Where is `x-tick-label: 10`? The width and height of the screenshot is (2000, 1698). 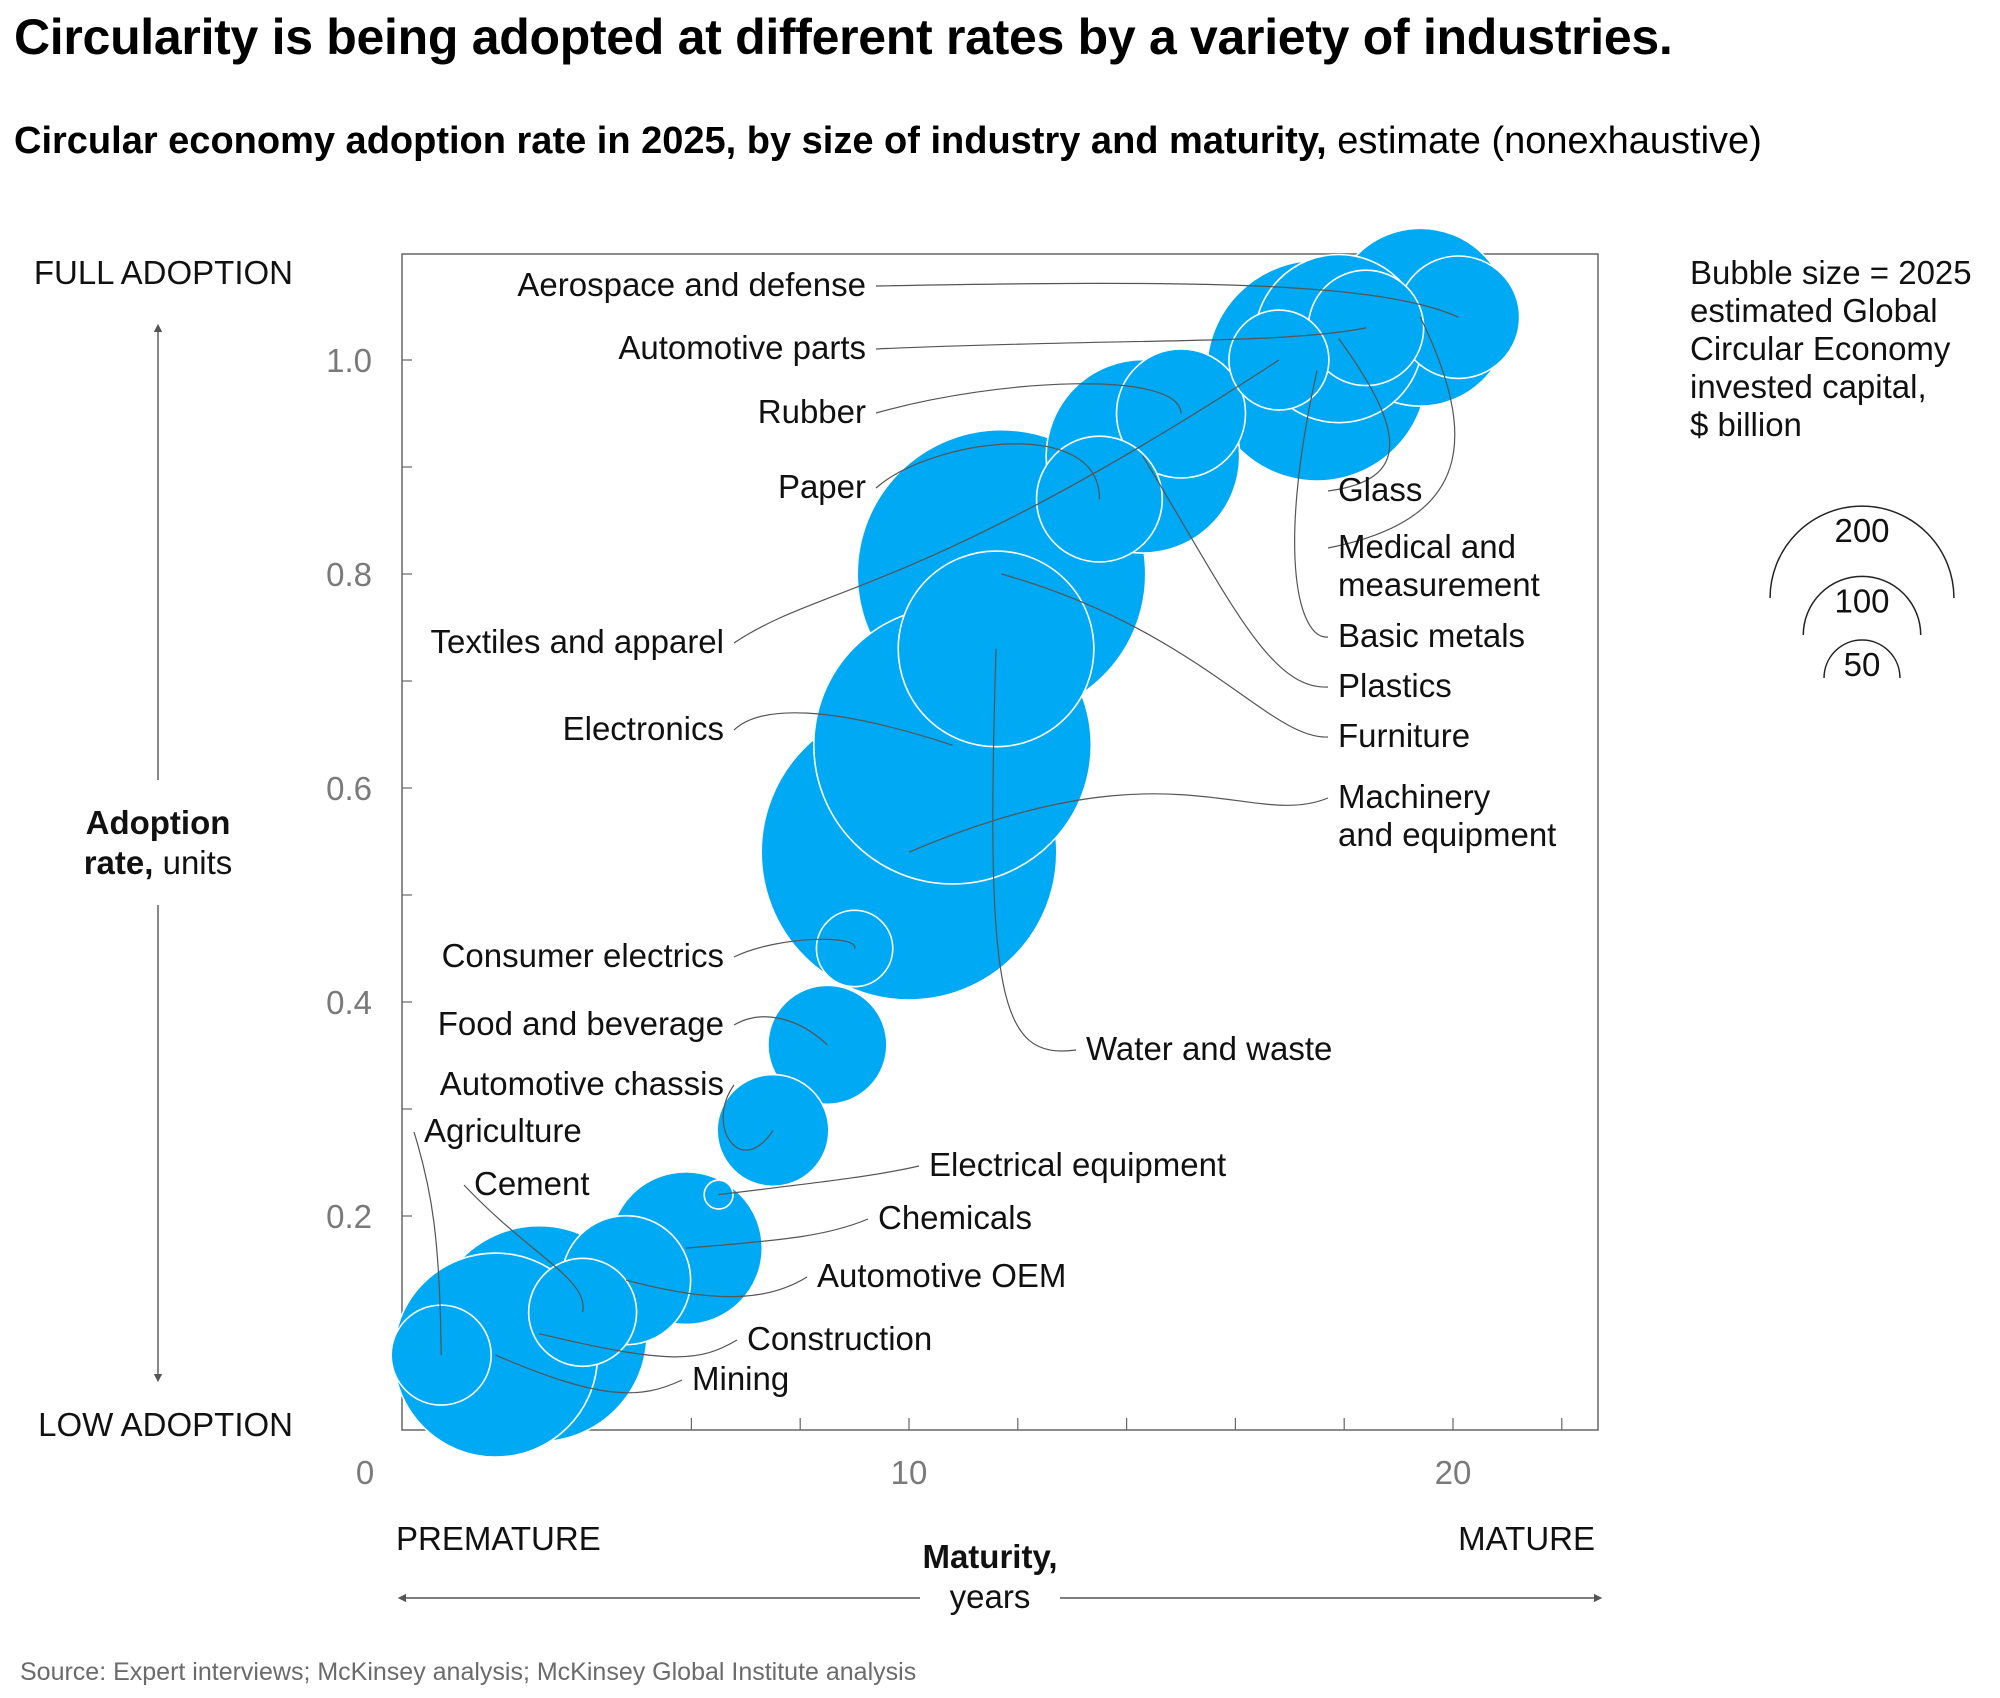
x-tick-label: 10 is located at coordinates (909, 1472).